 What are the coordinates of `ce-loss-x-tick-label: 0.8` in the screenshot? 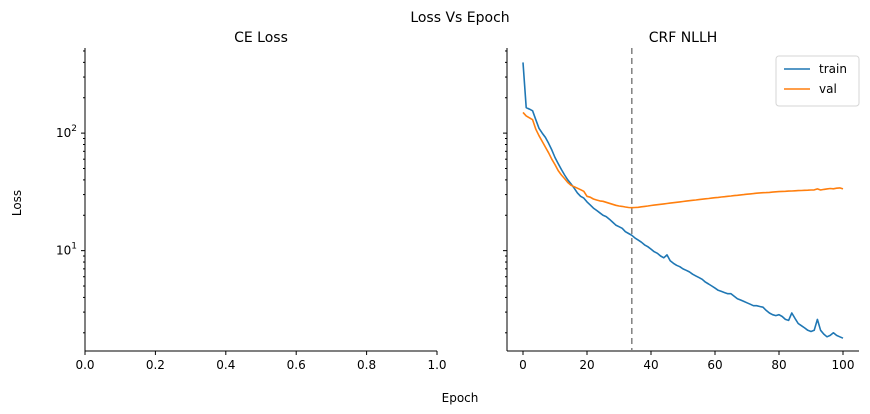 It's located at (366, 365).